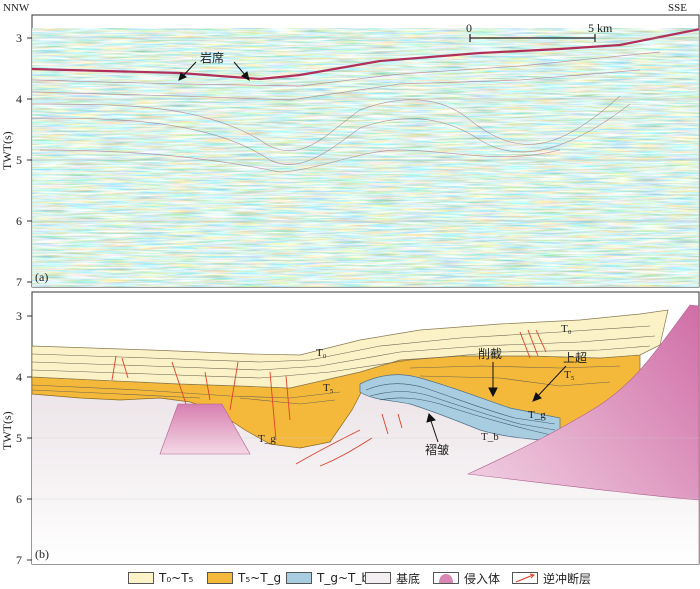 The height and width of the screenshot is (589, 700). Describe the element at coordinates (469, 28) in the screenshot. I see `scale-bar-start: 0` at that location.